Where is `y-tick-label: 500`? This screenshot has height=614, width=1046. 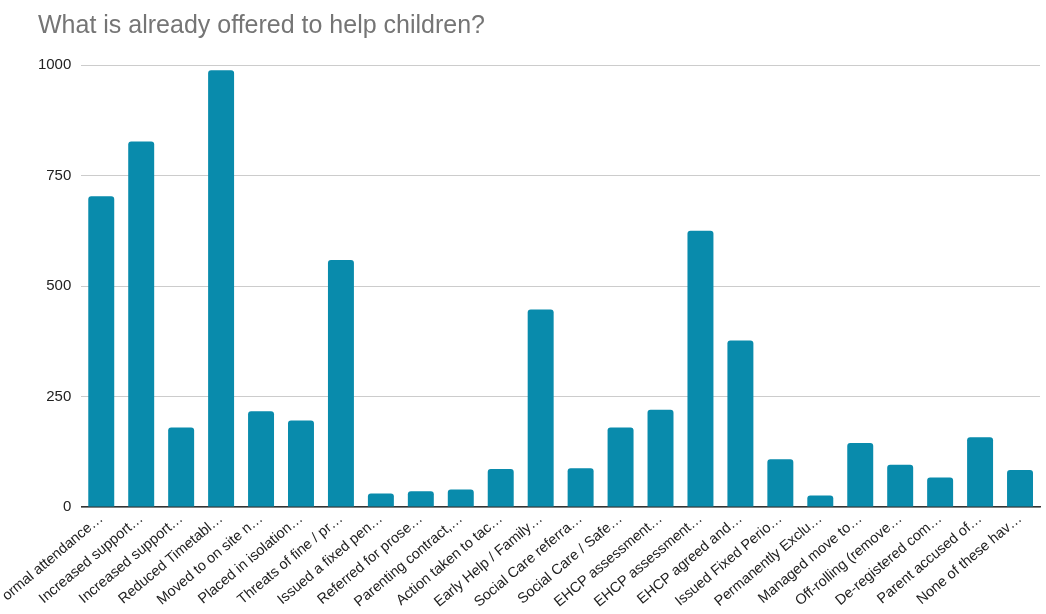
y-tick-label: 500 is located at coordinates (59, 285).